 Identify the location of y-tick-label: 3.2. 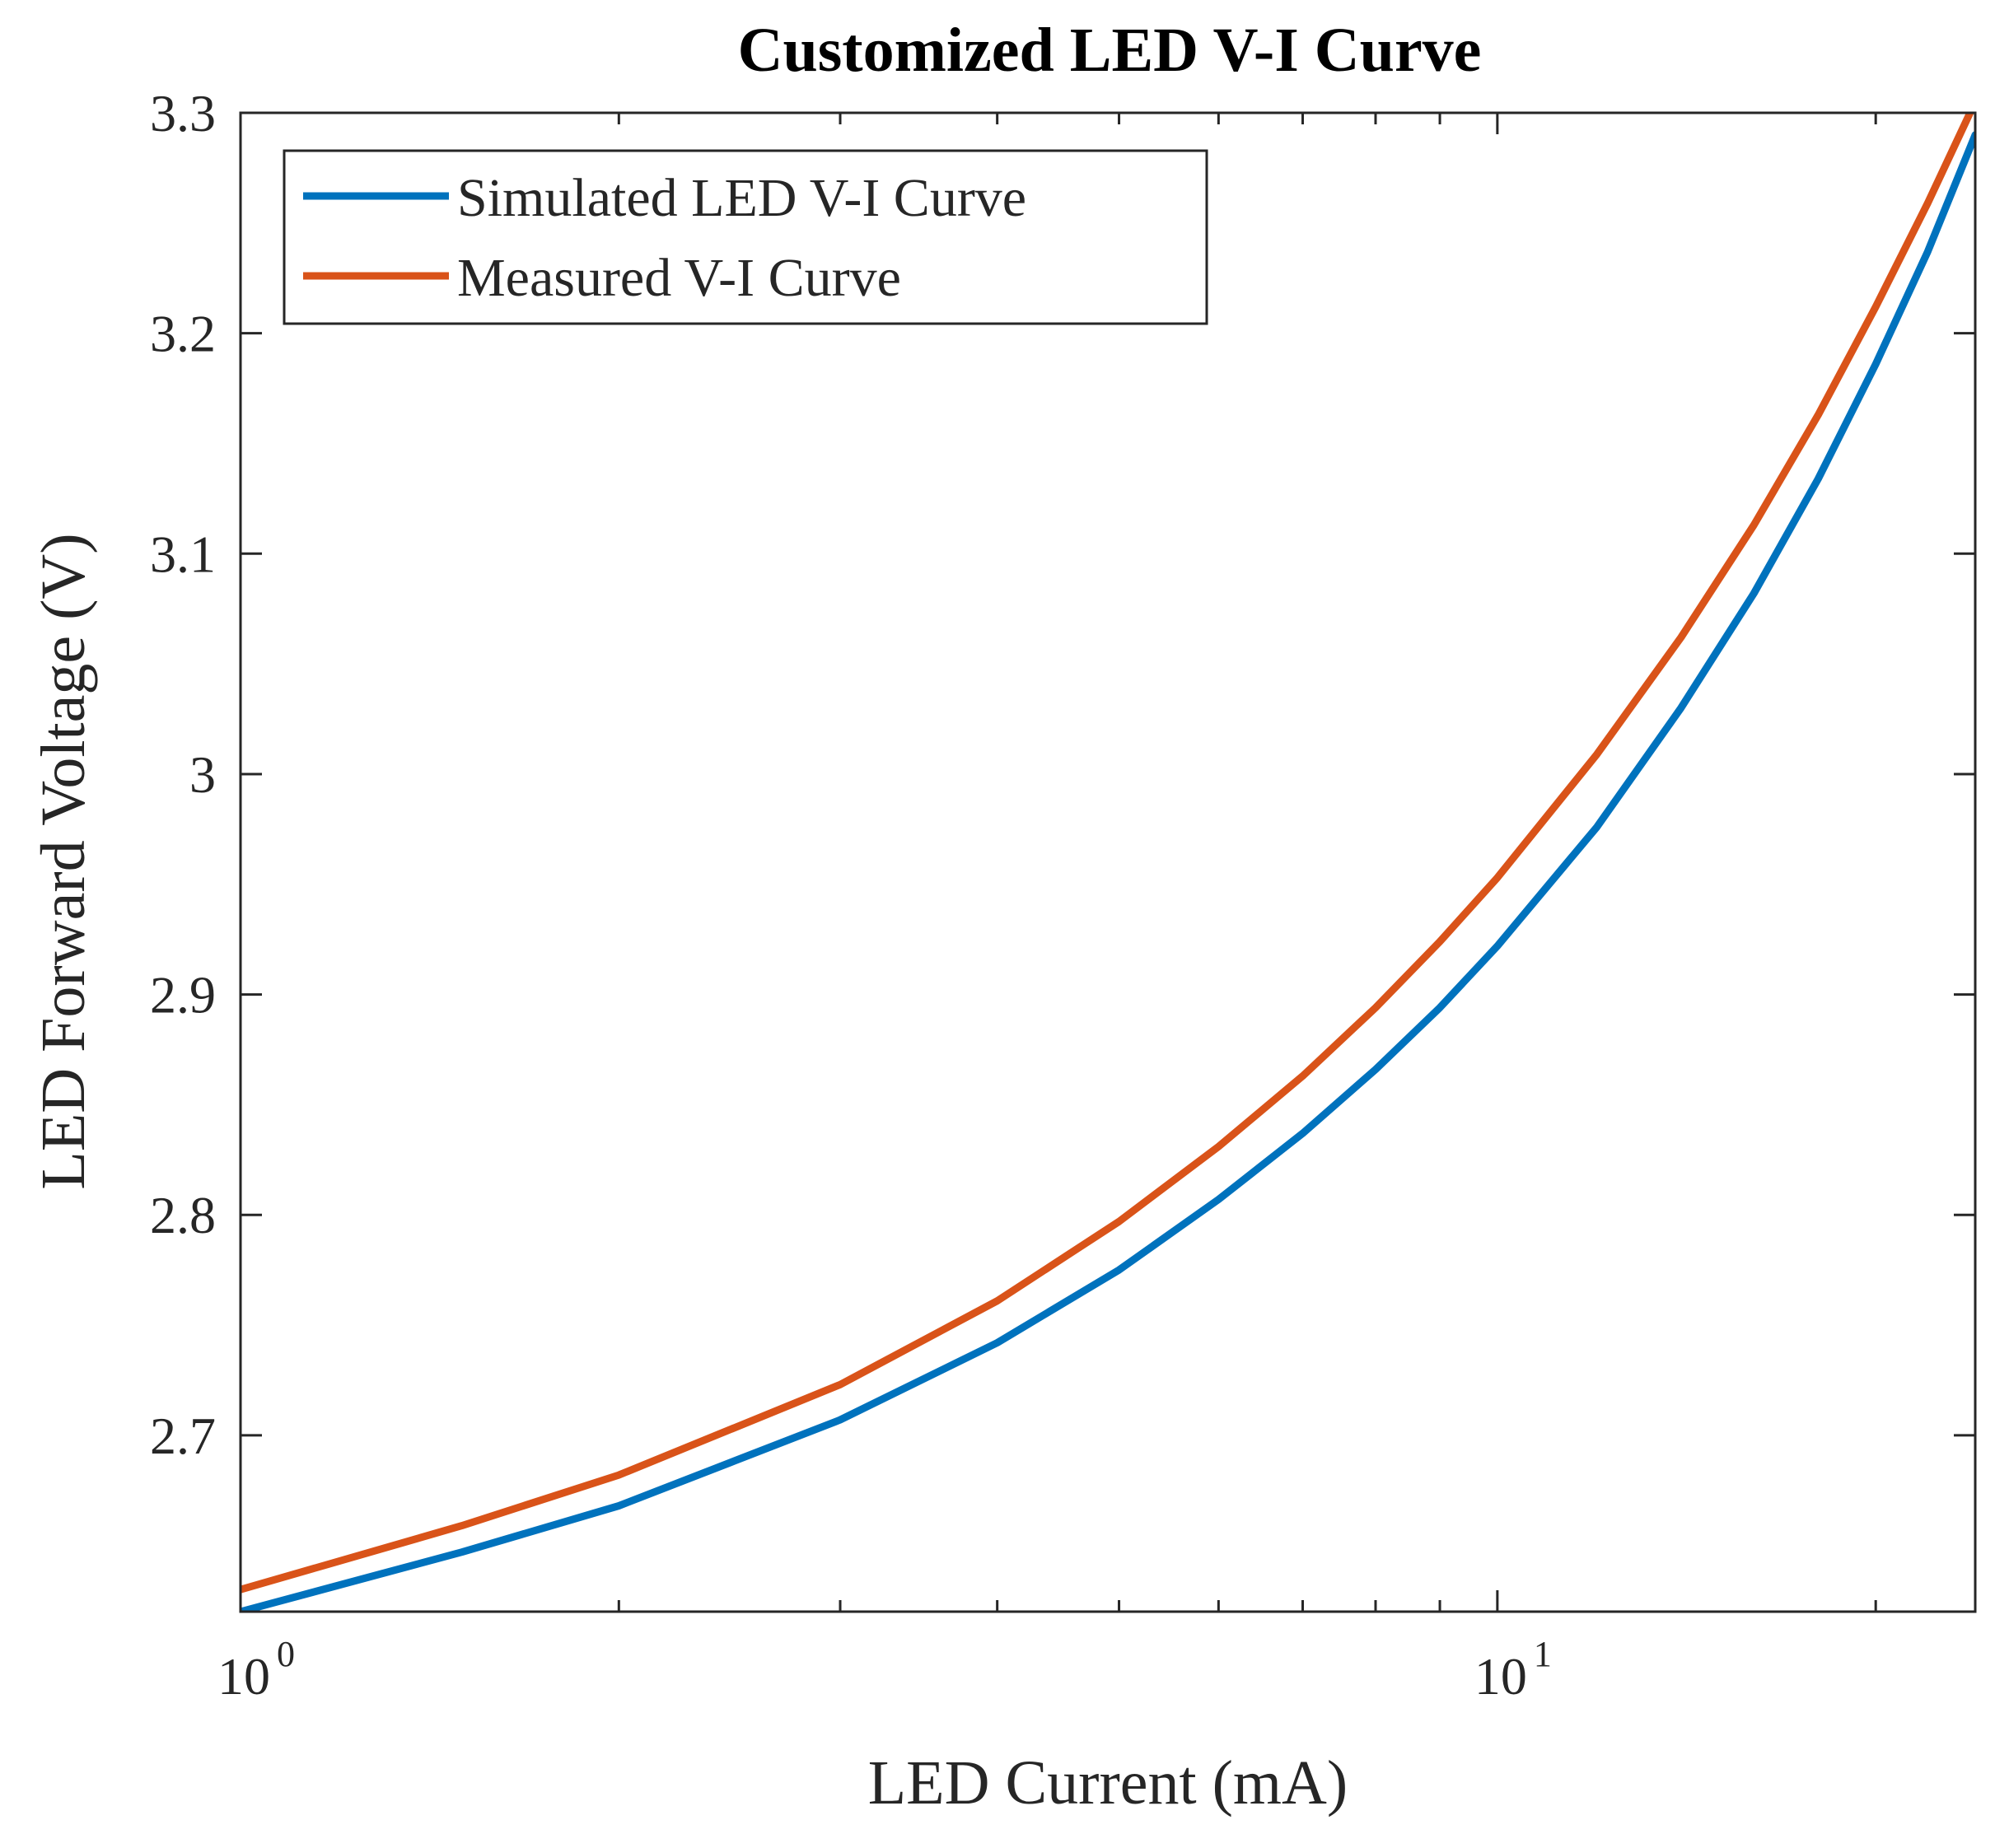
(183, 334).